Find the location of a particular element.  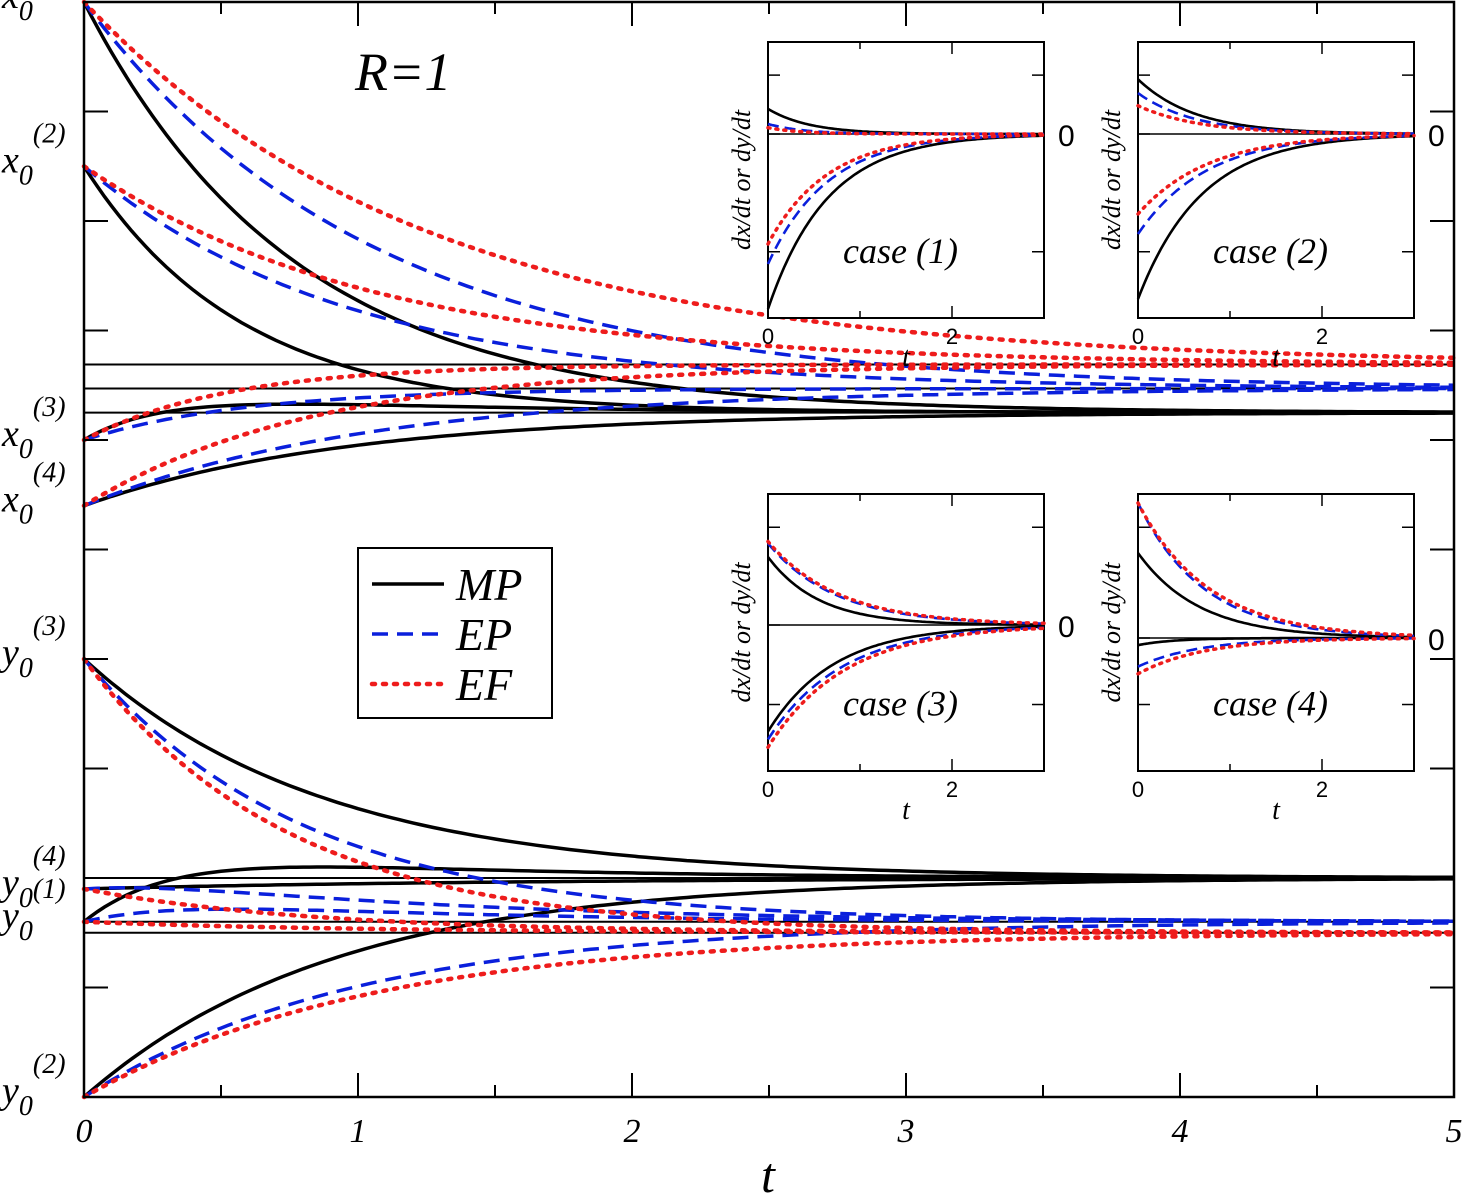

y-axis-label: x0(2) is located at coordinates (33, 154).